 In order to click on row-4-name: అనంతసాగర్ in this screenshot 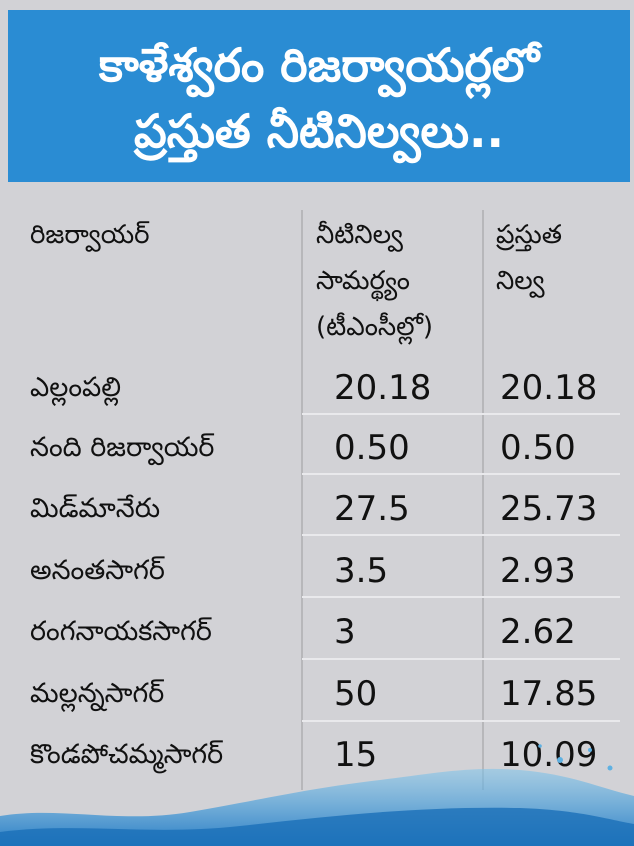, I will do `click(97, 570)`.